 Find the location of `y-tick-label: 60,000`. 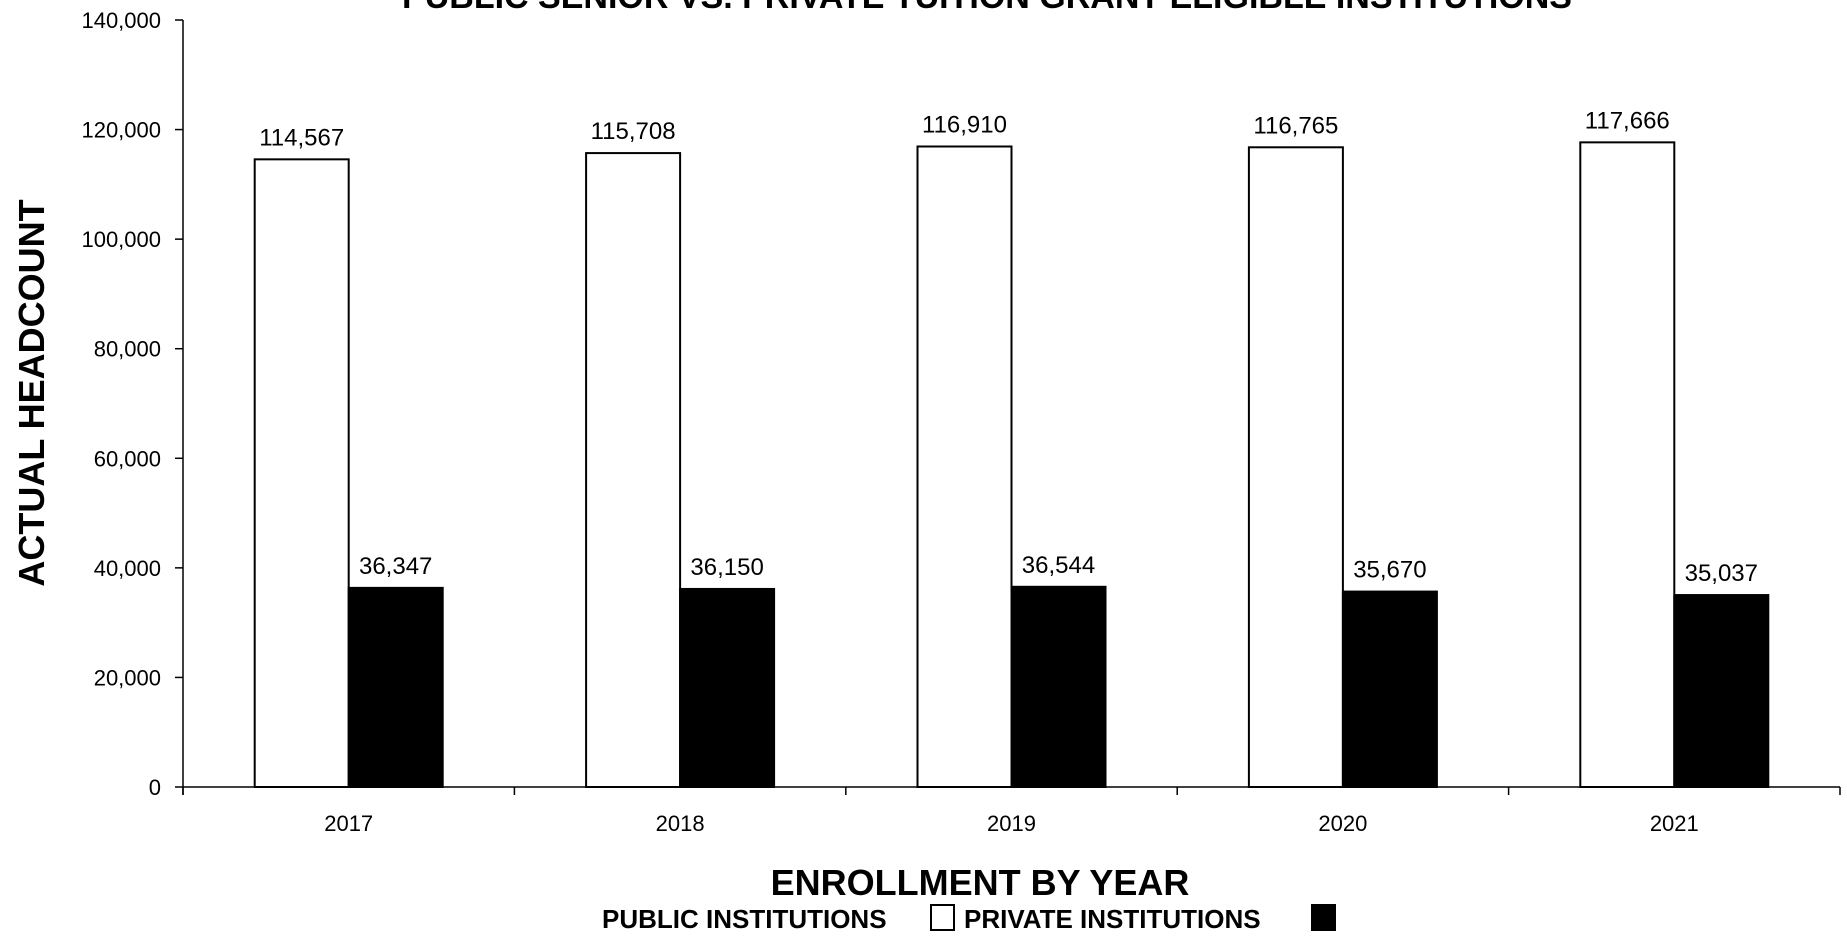

y-tick-label: 60,000 is located at coordinates (127, 458).